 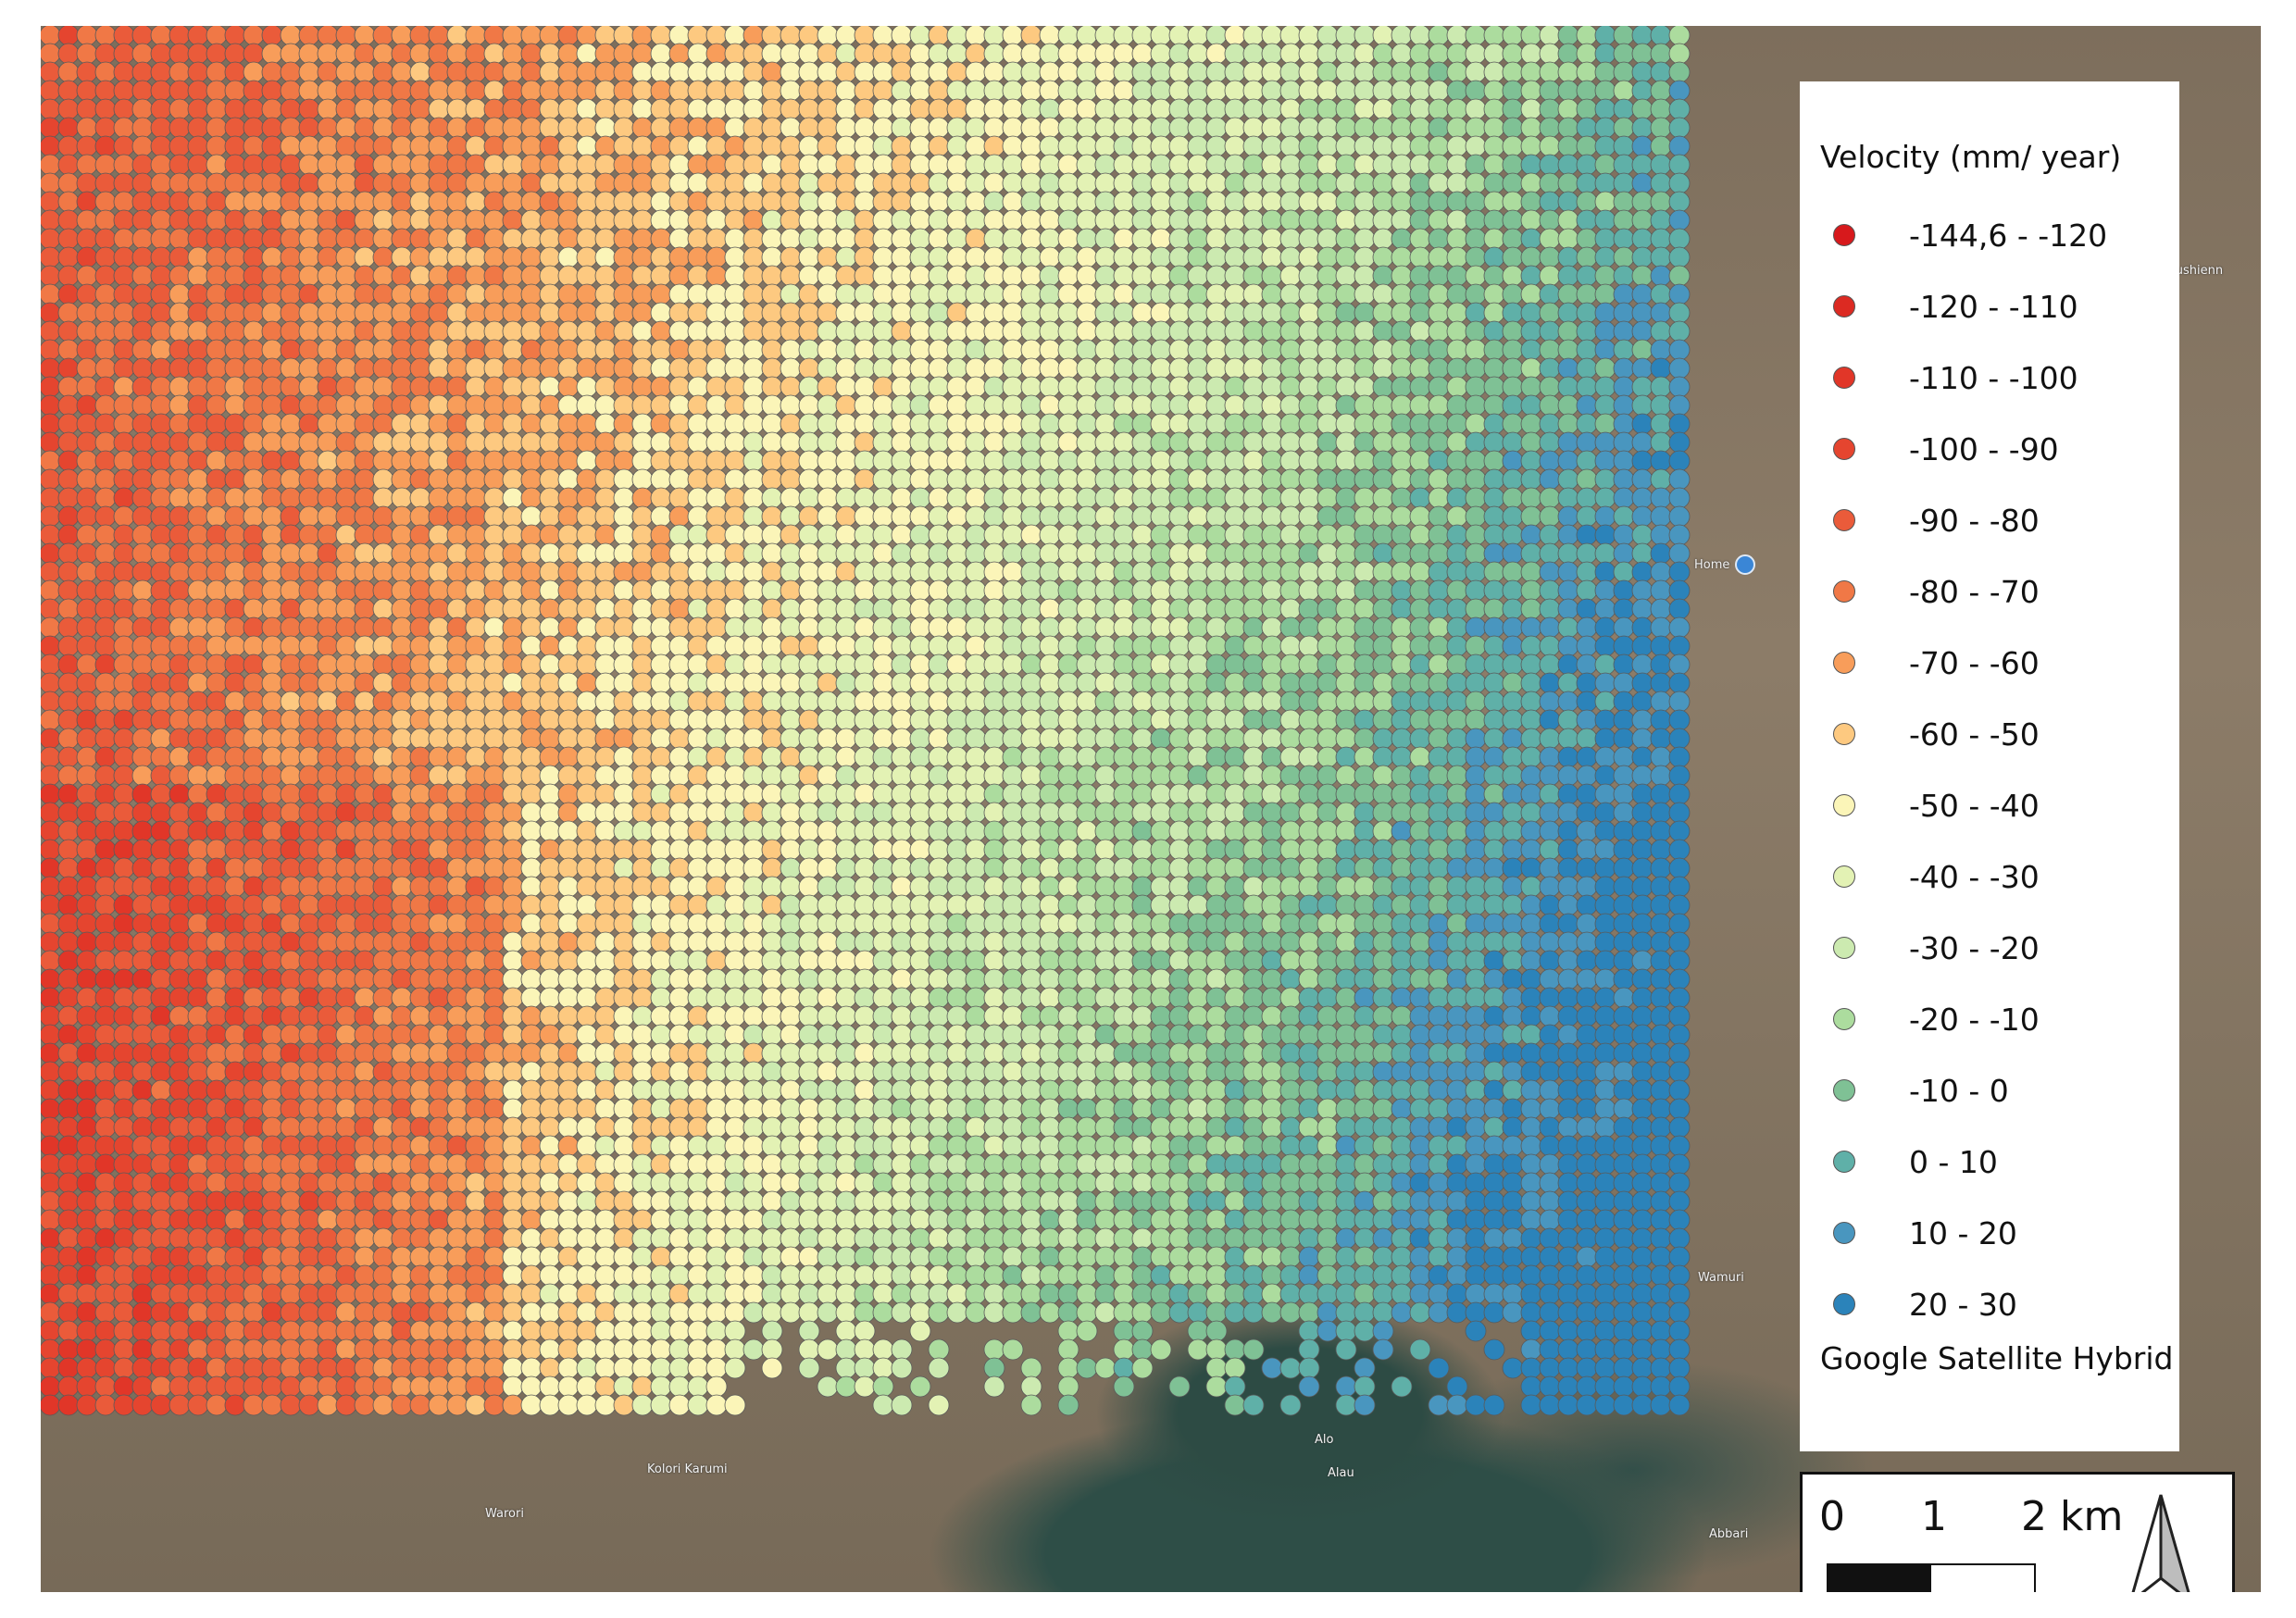 What do you see at coordinates (1324, 1440) in the screenshot?
I see `place-label: Alo` at bounding box center [1324, 1440].